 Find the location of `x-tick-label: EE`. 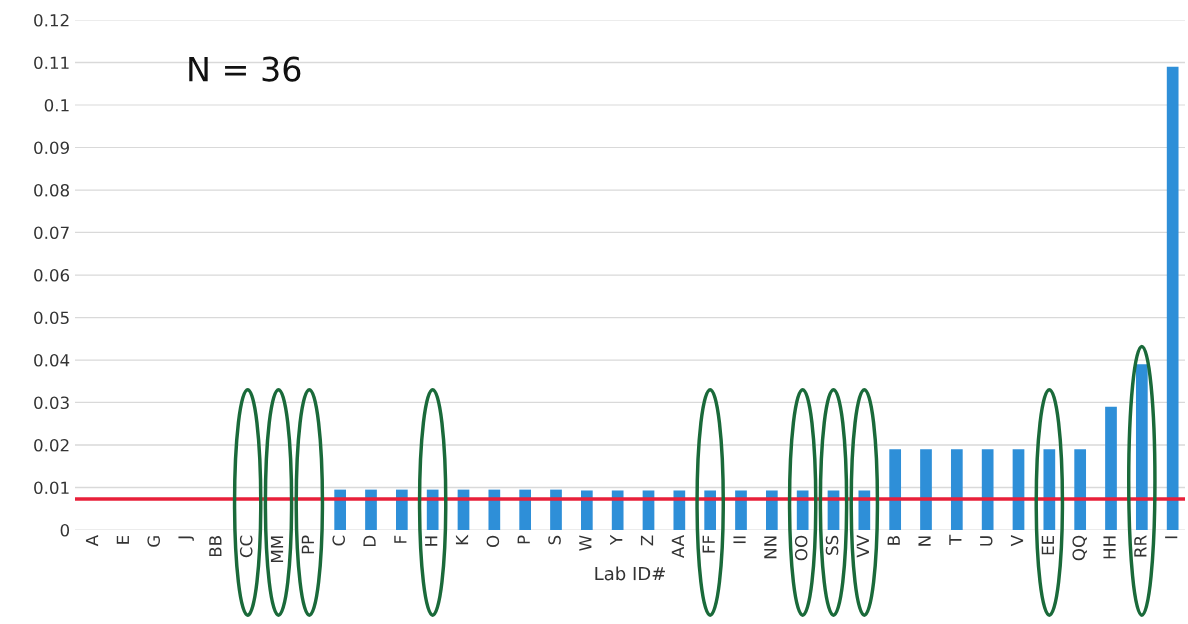

x-tick-label: EE is located at coordinates (1047, 545).